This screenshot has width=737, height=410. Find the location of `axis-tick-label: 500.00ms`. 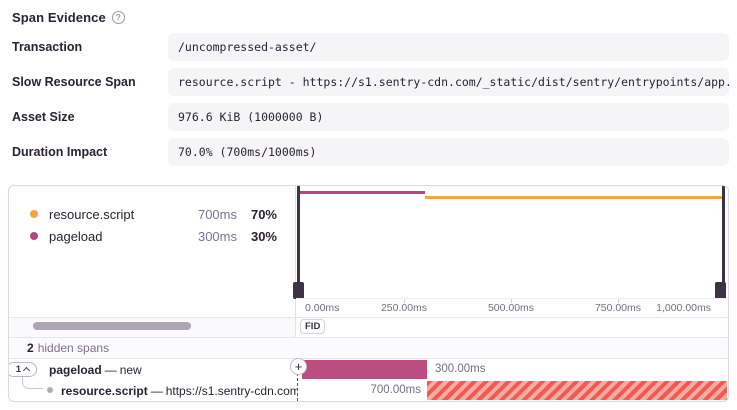

axis-tick-label: 500.00ms is located at coordinates (511, 308).